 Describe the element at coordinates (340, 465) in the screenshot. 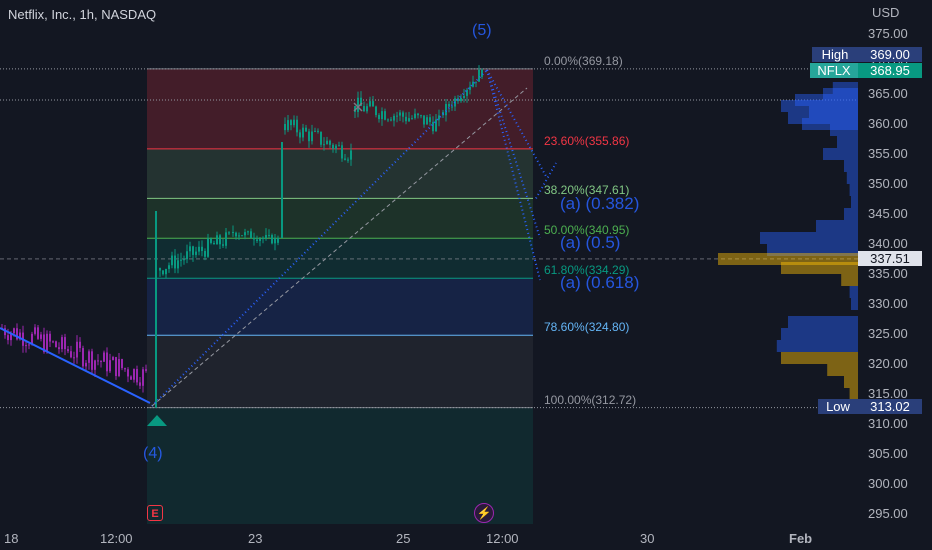

I see `fib-extension-band` at that location.